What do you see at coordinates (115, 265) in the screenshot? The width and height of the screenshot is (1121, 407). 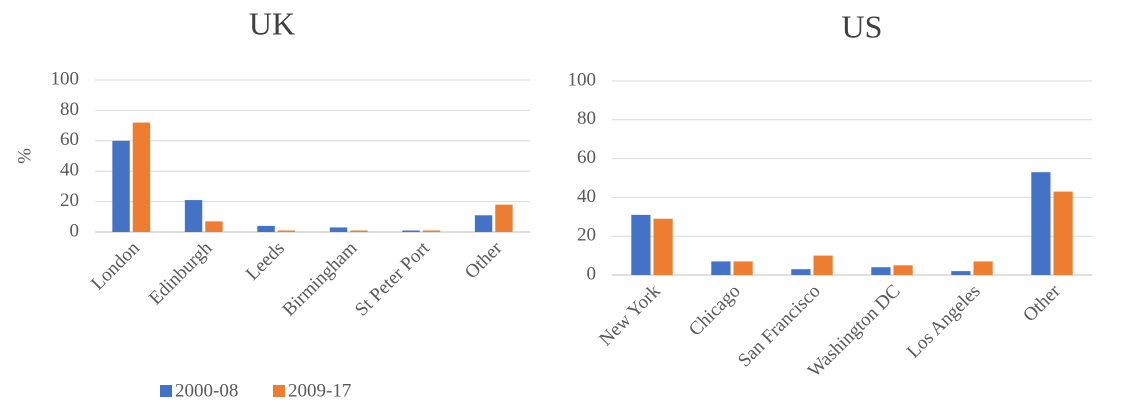 I see `x-tick-label: London` at bounding box center [115, 265].